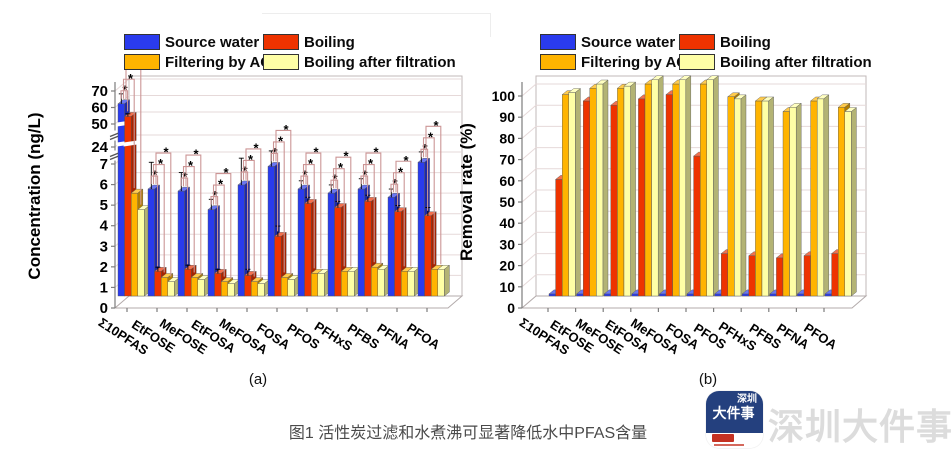 Image resolution: width=952 pixels, height=460 pixels. What do you see at coordinates (634, 62) in the screenshot?
I see `legend-label: Filtering by AC` at bounding box center [634, 62].